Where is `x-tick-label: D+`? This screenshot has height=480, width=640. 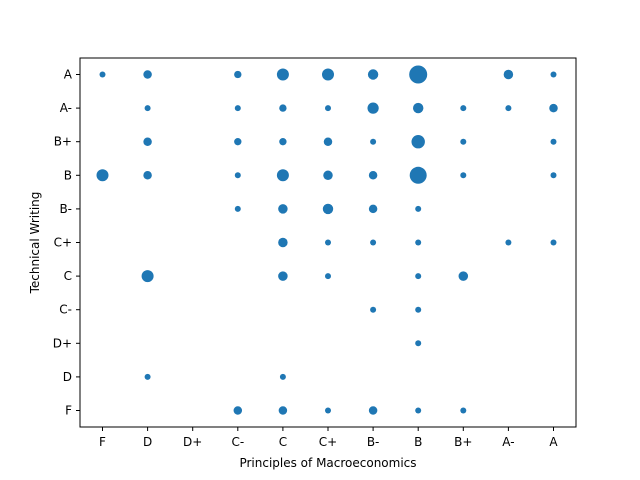
x-tick-label: D+ is located at coordinates (192, 442).